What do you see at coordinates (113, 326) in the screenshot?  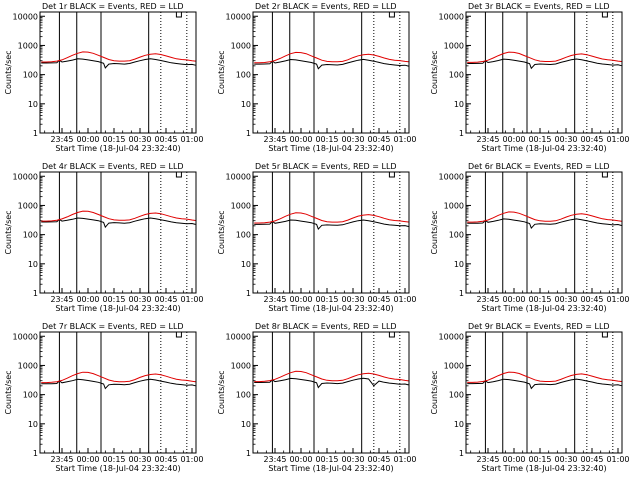 I see `panel-title: Det 7r BLACK = Events, RED = LLD` at bounding box center [113, 326].